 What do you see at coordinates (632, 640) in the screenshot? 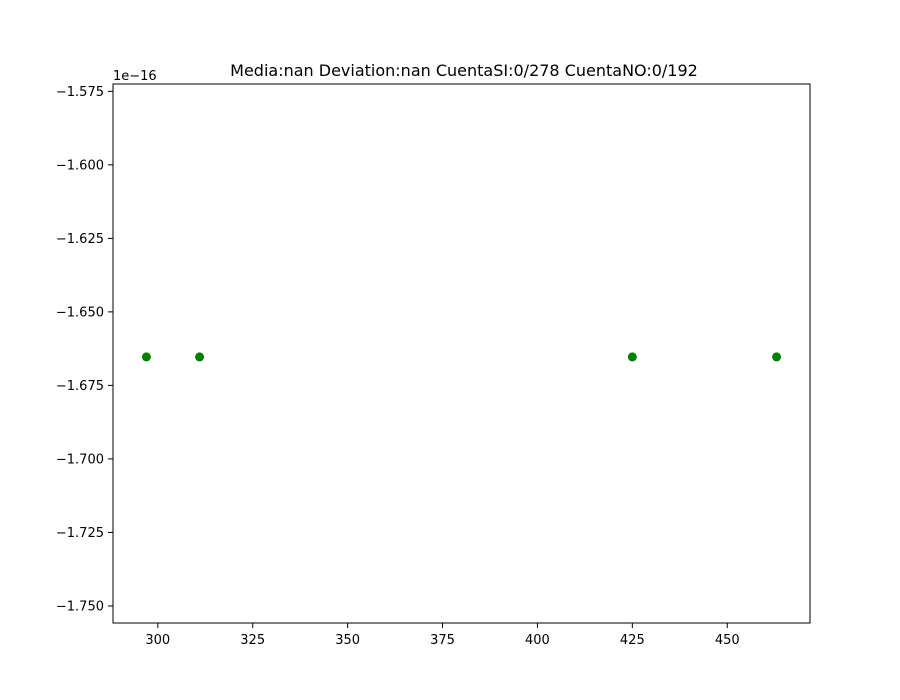
I see `x-tick-label: 425` at bounding box center [632, 640].